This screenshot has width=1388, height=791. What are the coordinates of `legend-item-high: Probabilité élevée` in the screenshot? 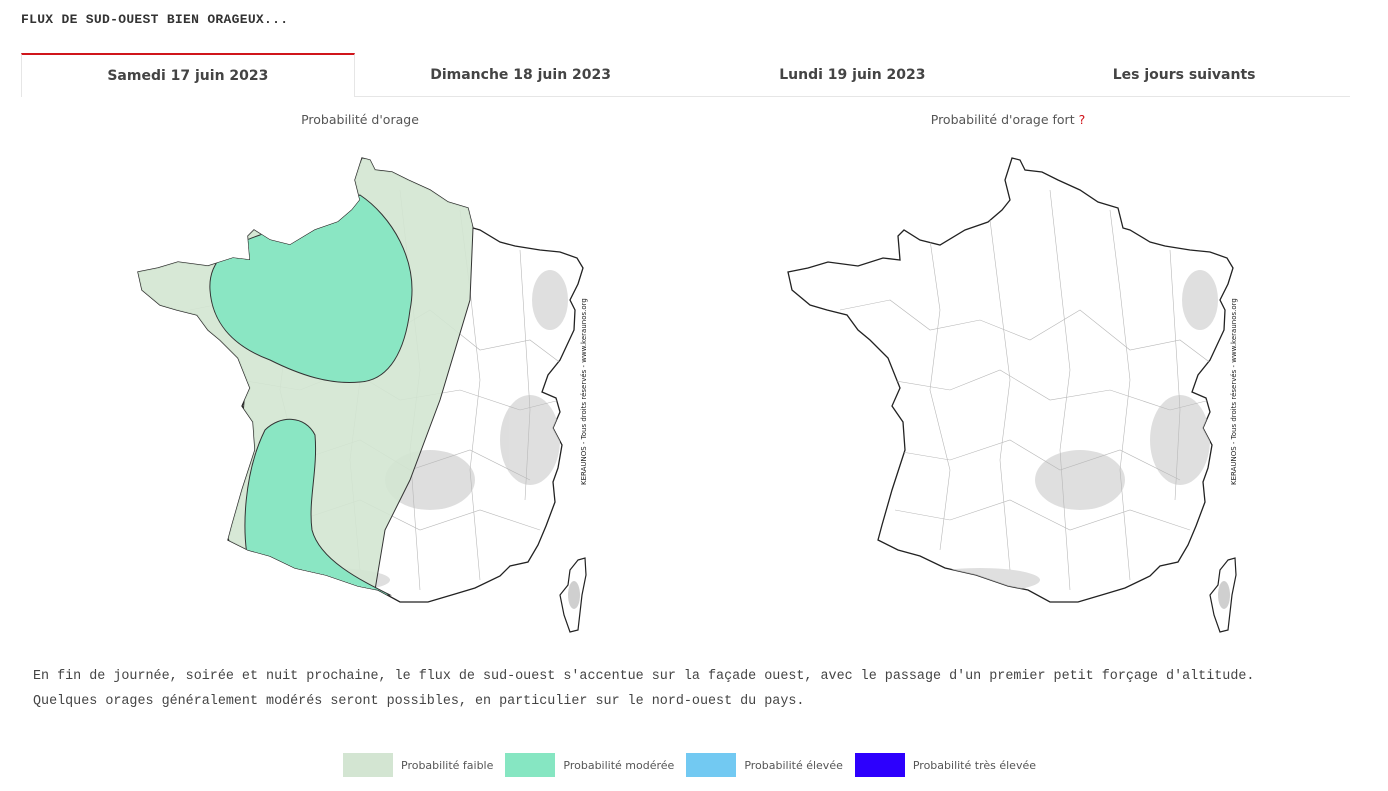 It's located at (764, 765).